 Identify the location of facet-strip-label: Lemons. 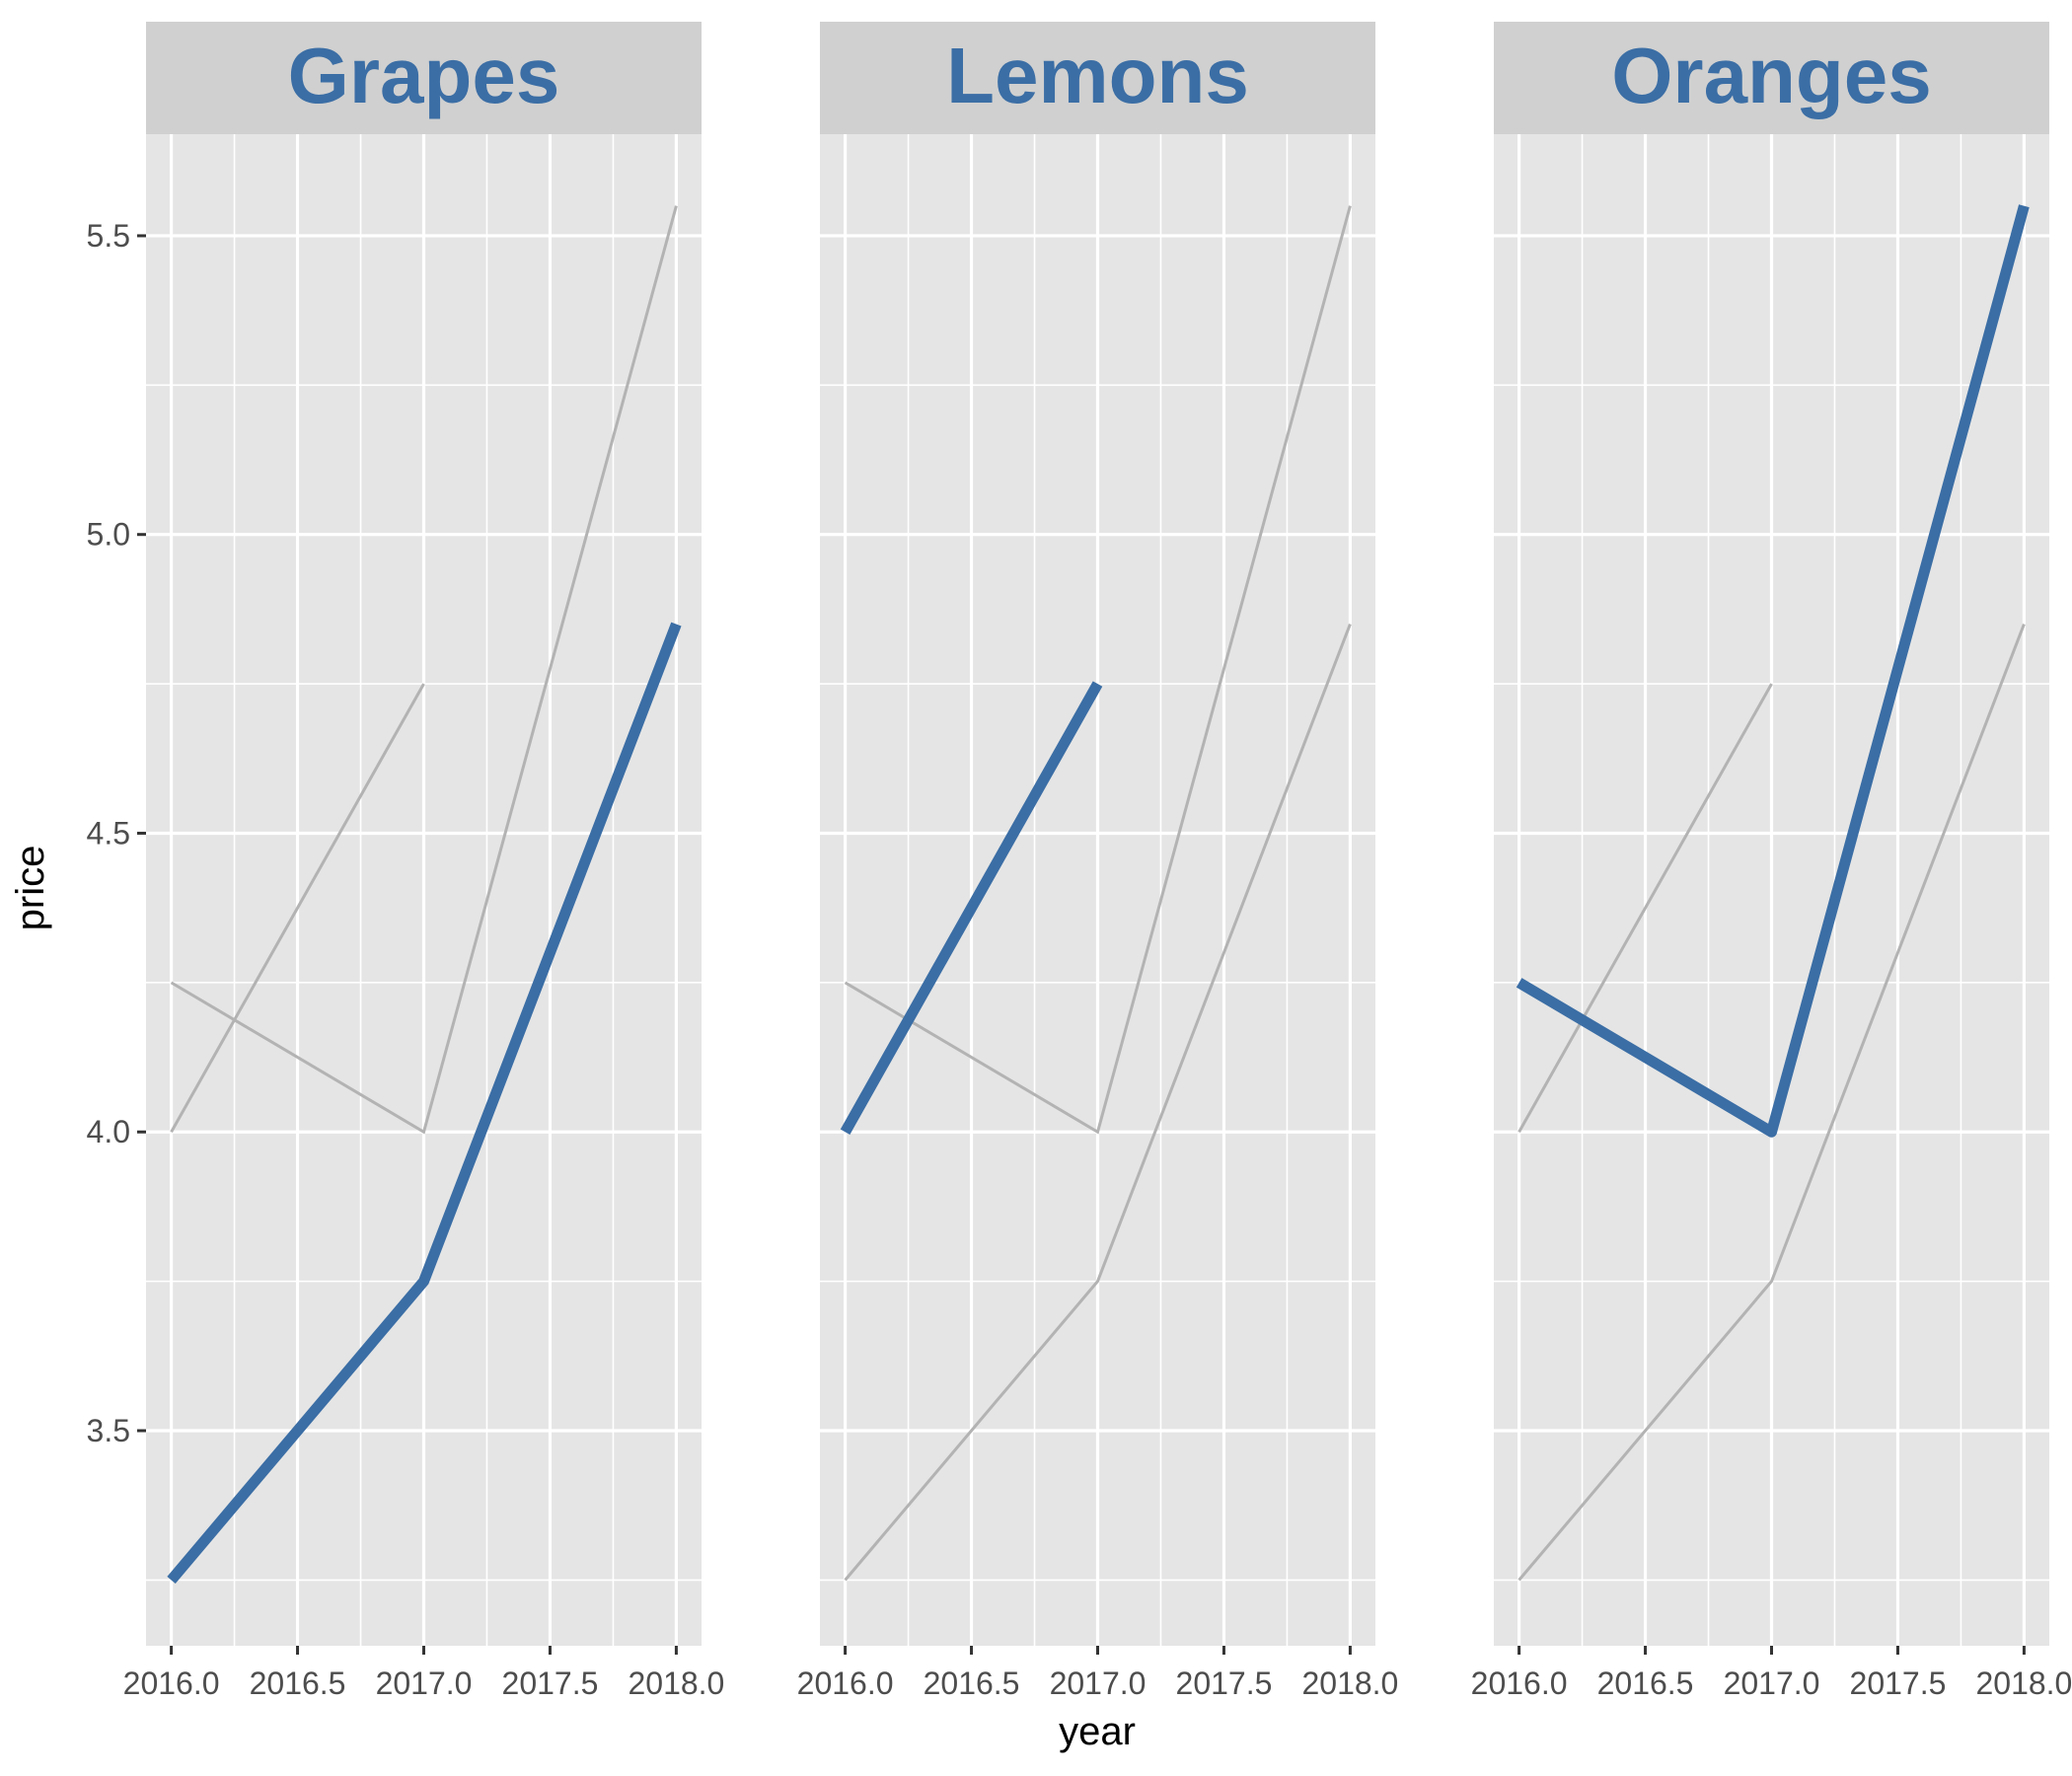
(1098, 75).